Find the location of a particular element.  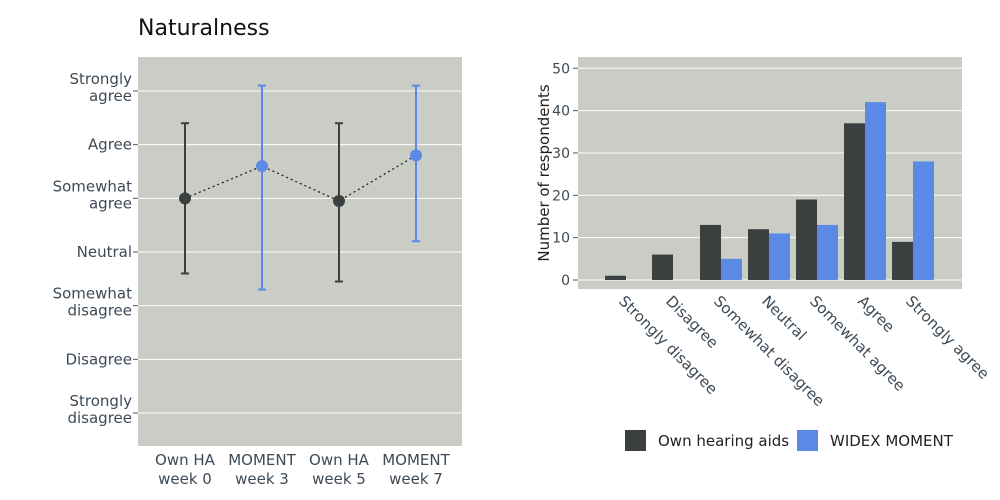

chart-title: Naturalness is located at coordinates (204, 28).